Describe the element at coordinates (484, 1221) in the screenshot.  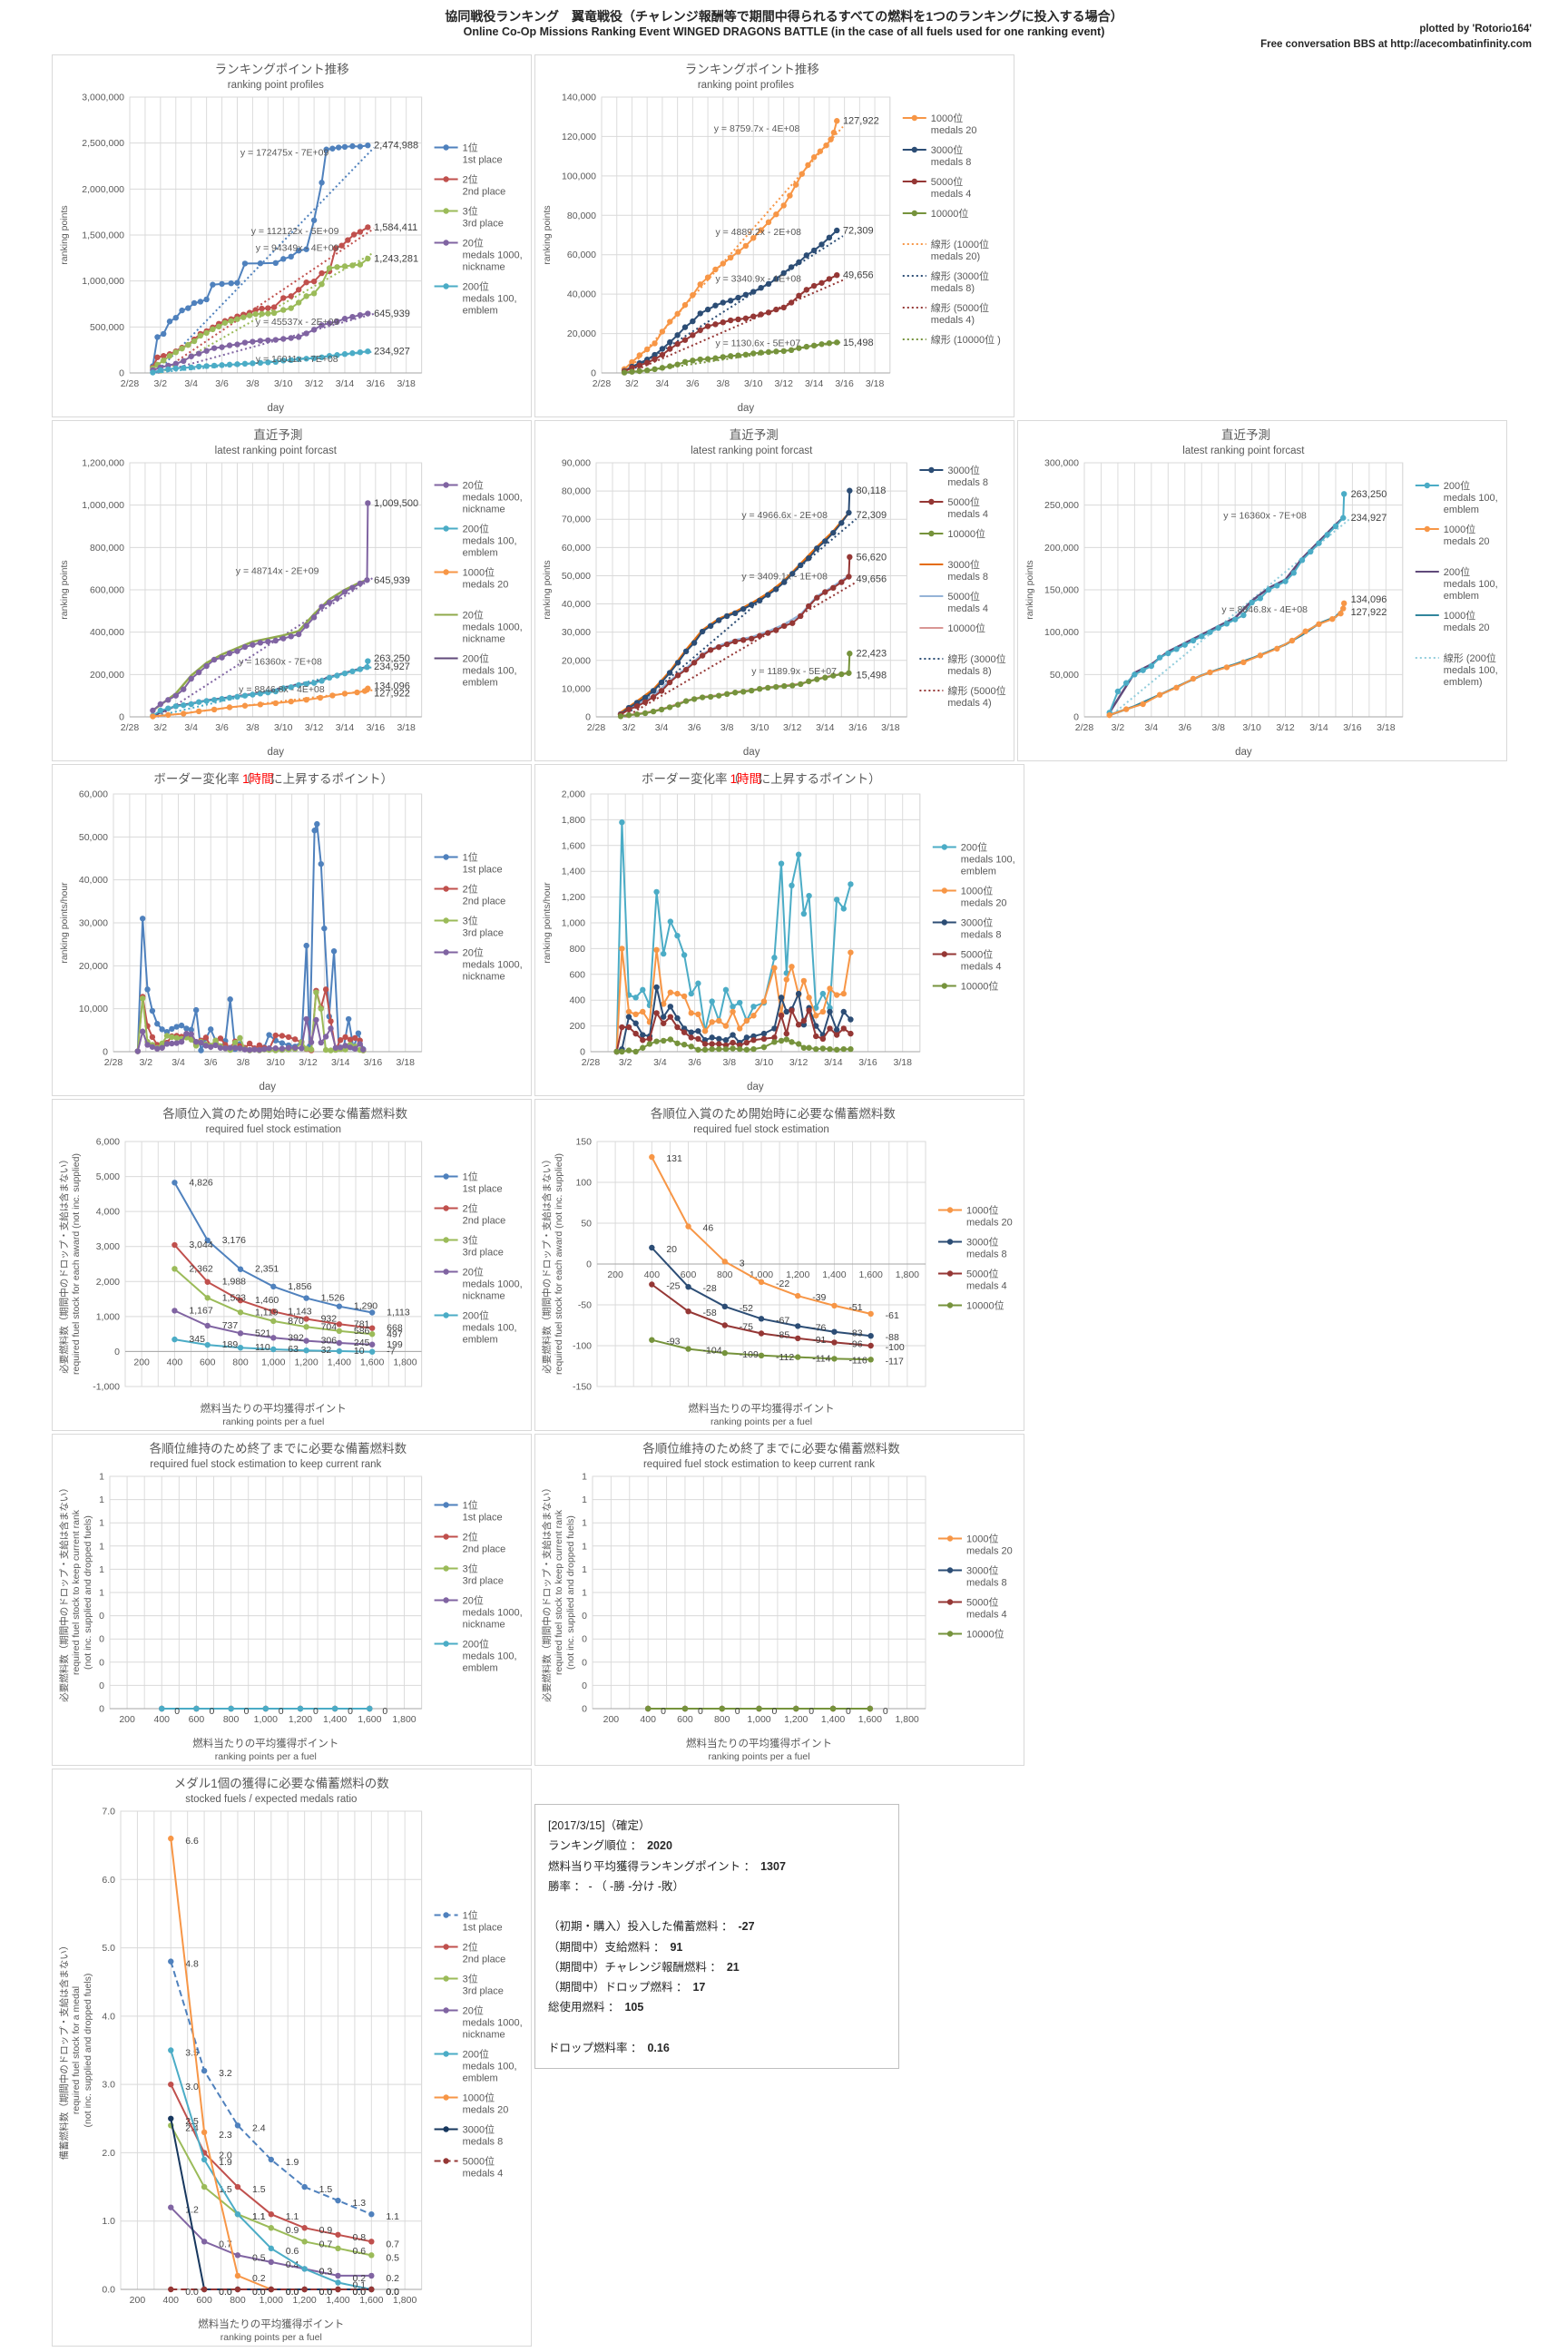
I see `svg-text: 2nd place` at that location.